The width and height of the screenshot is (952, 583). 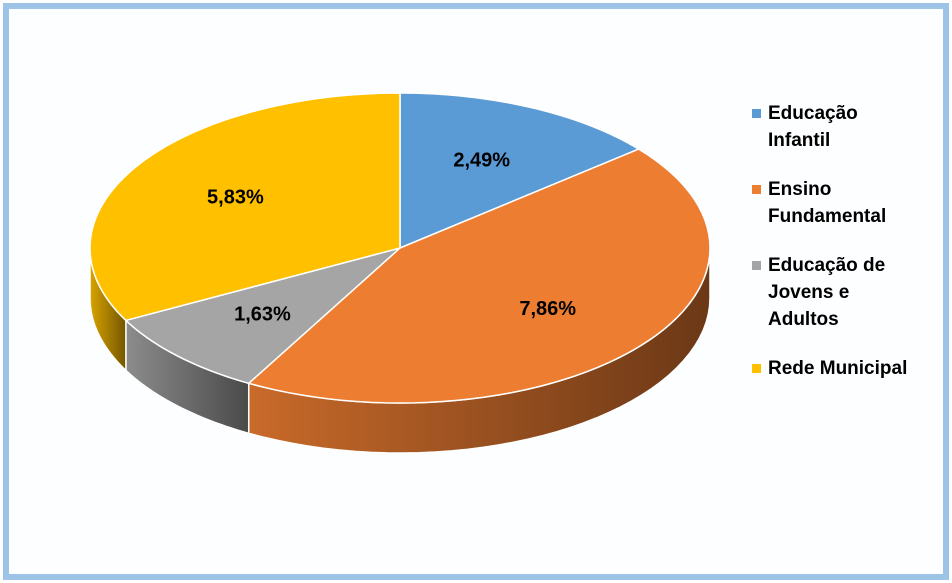 What do you see at coordinates (827, 292) in the screenshot?
I see `legend-label: Educação de Jovens e Adultos` at bounding box center [827, 292].